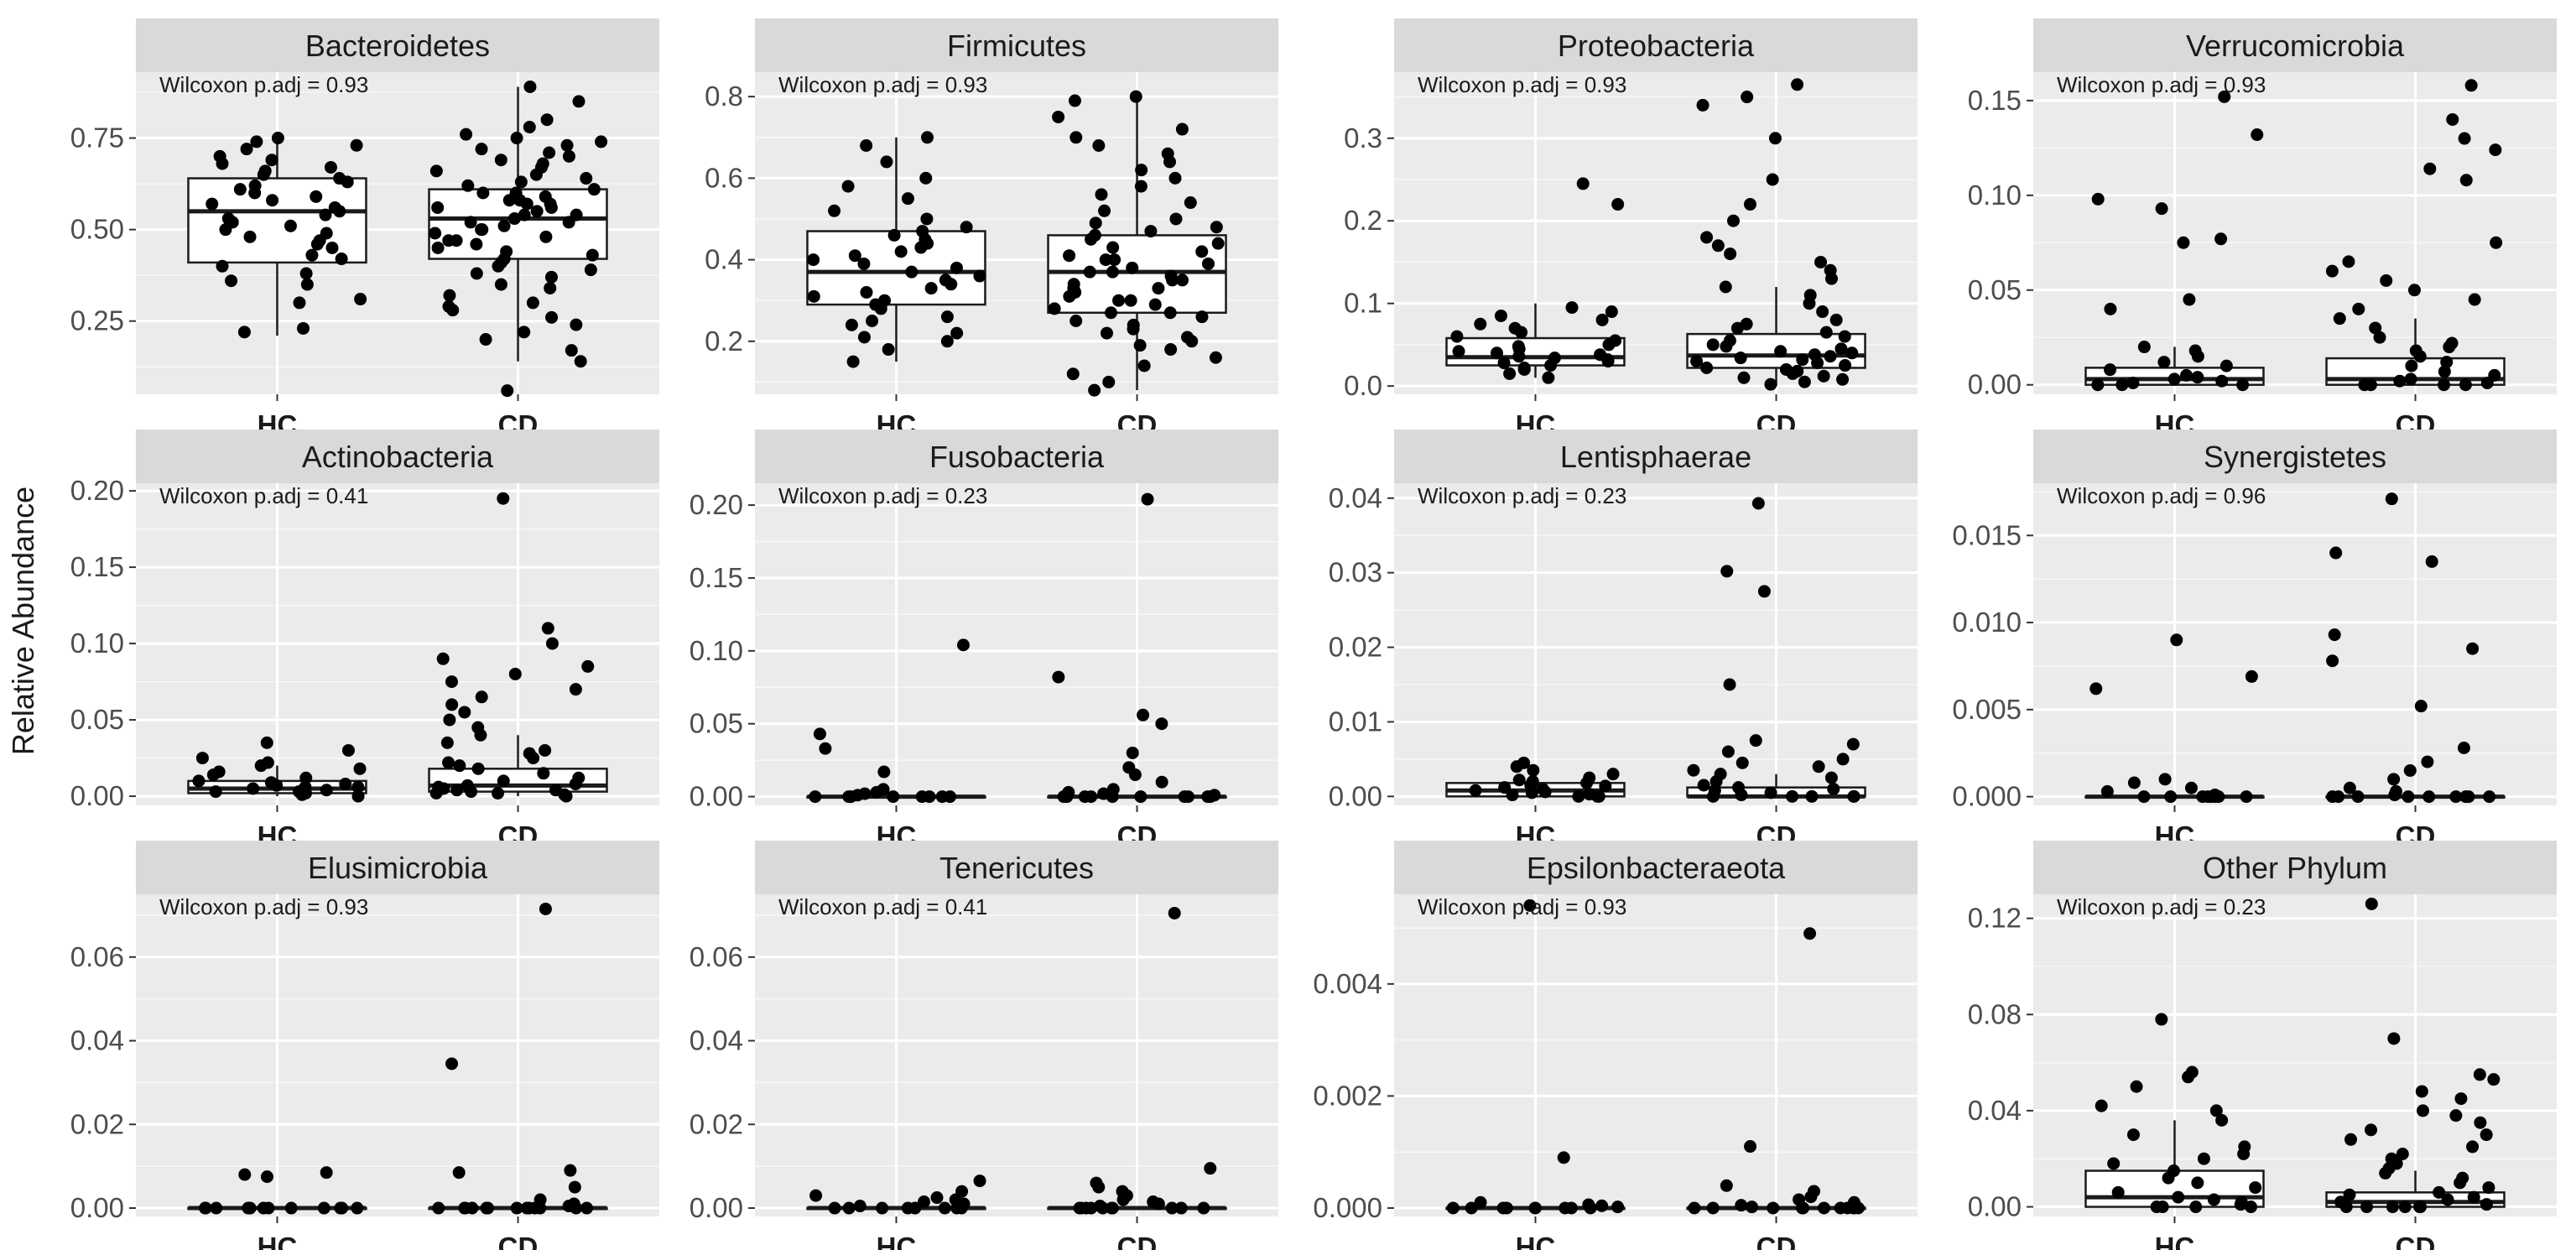  I want to click on y-tick-label: 0.05, so click(1995, 289).